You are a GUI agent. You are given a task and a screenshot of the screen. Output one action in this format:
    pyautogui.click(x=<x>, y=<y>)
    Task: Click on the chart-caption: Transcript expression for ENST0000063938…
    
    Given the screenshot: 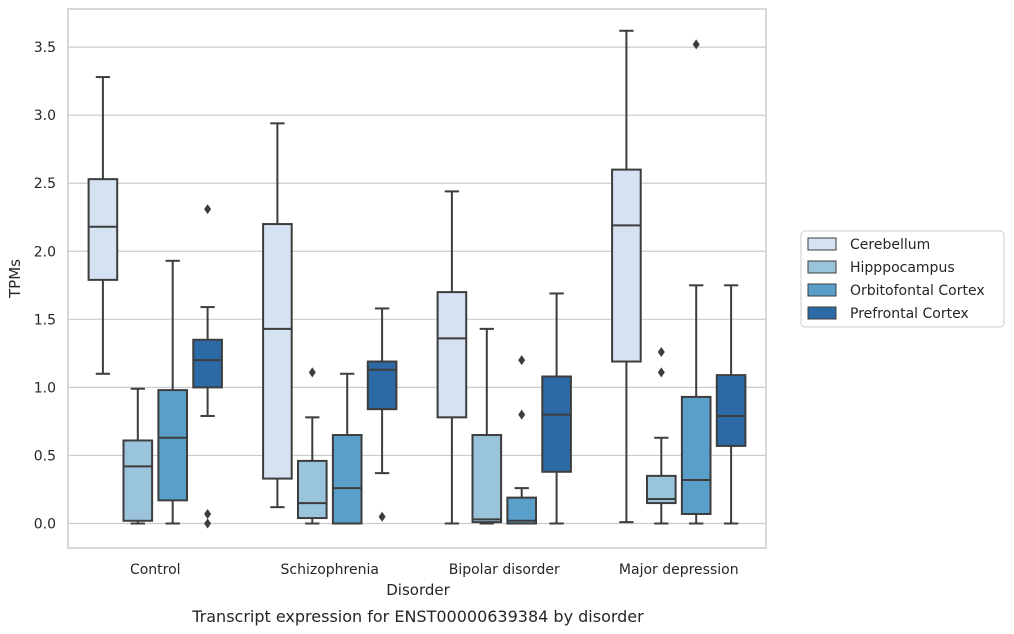 What is the action you would take?
    pyautogui.click(x=417, y=616)
    